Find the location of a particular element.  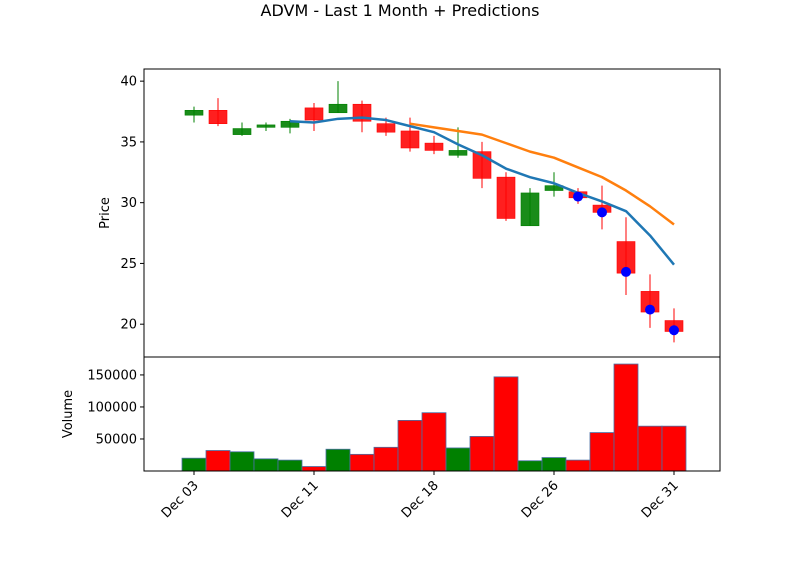

price-y-ticks: 20 25 30 35 40 is located at coordinates (132, 204).